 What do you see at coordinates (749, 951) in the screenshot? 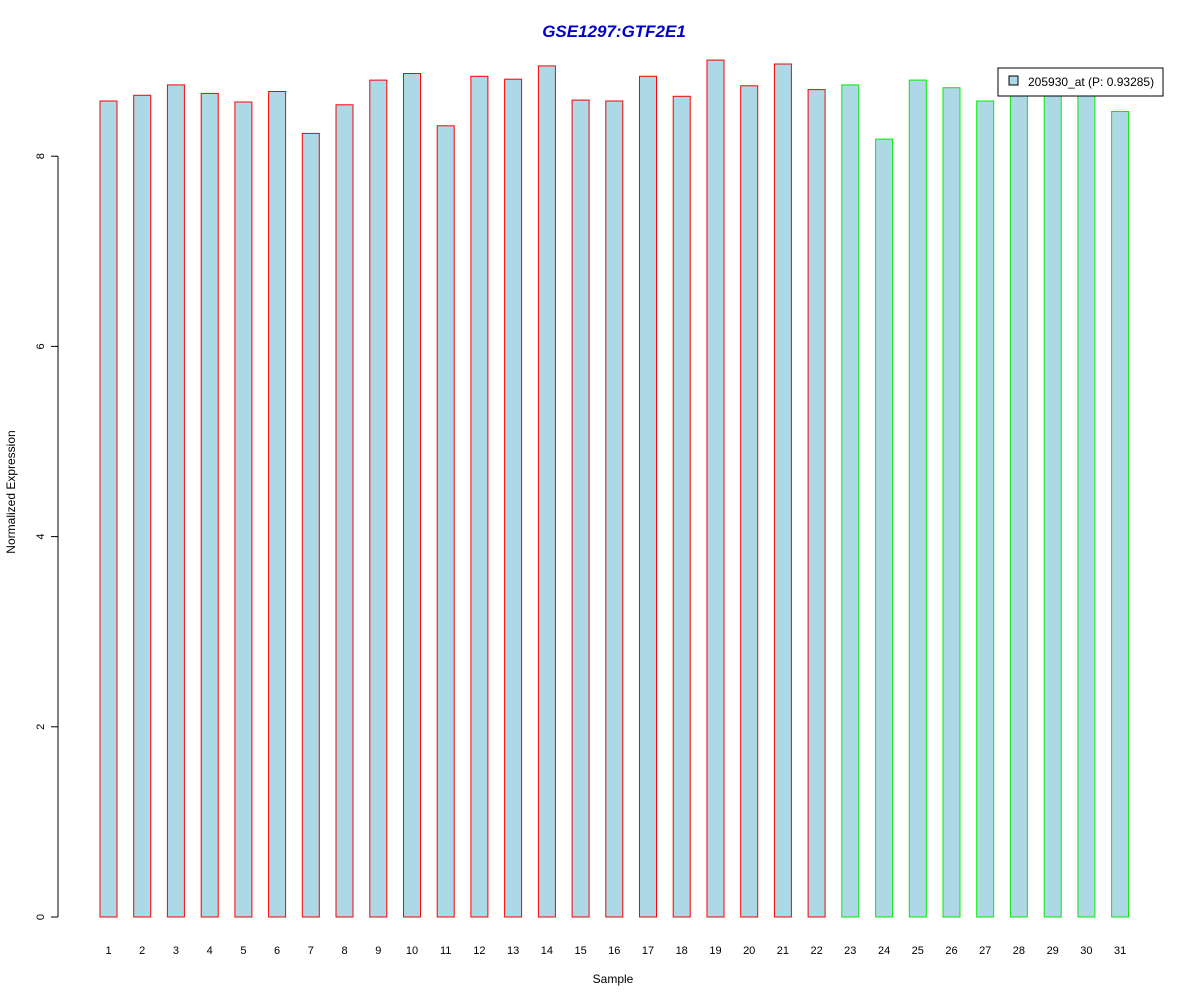
I see `x-tick-label: 20` at bounding box center [749, 951].